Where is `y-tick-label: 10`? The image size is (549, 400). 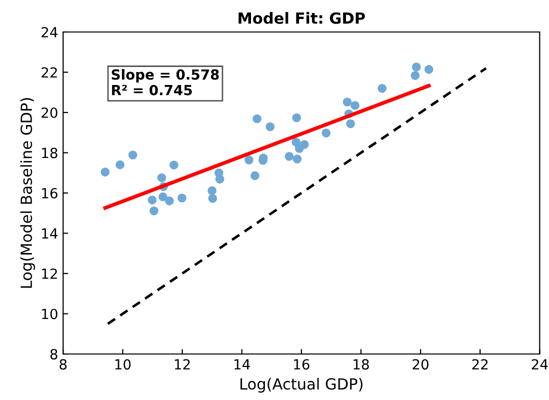 y-tick-label: 10 is located at coordinates (50, 314).